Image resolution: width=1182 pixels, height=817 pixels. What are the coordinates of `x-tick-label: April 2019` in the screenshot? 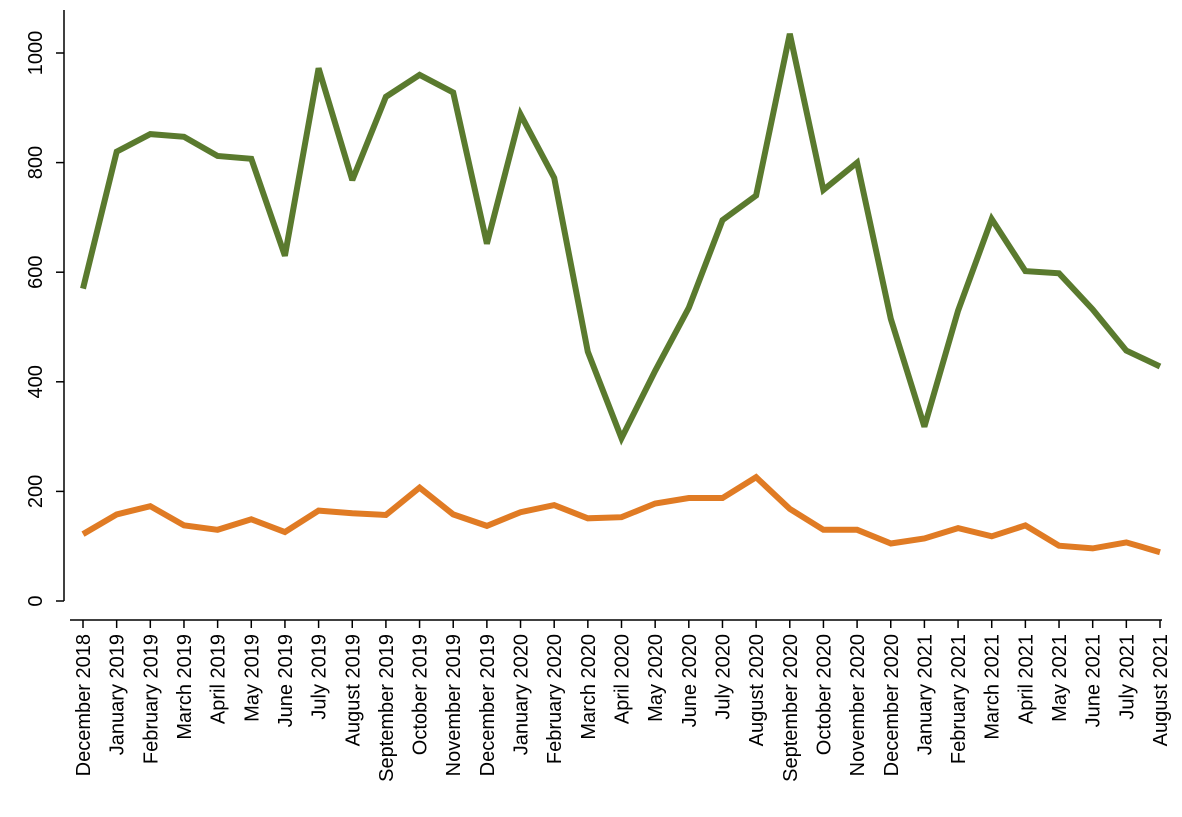 It's located at (219, 679).